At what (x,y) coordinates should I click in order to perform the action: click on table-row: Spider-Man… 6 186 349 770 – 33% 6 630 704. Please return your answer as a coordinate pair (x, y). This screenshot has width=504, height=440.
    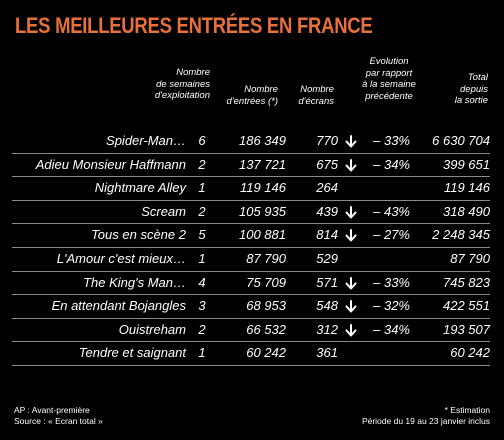
    Looking at the image, I should click on (251, 141).